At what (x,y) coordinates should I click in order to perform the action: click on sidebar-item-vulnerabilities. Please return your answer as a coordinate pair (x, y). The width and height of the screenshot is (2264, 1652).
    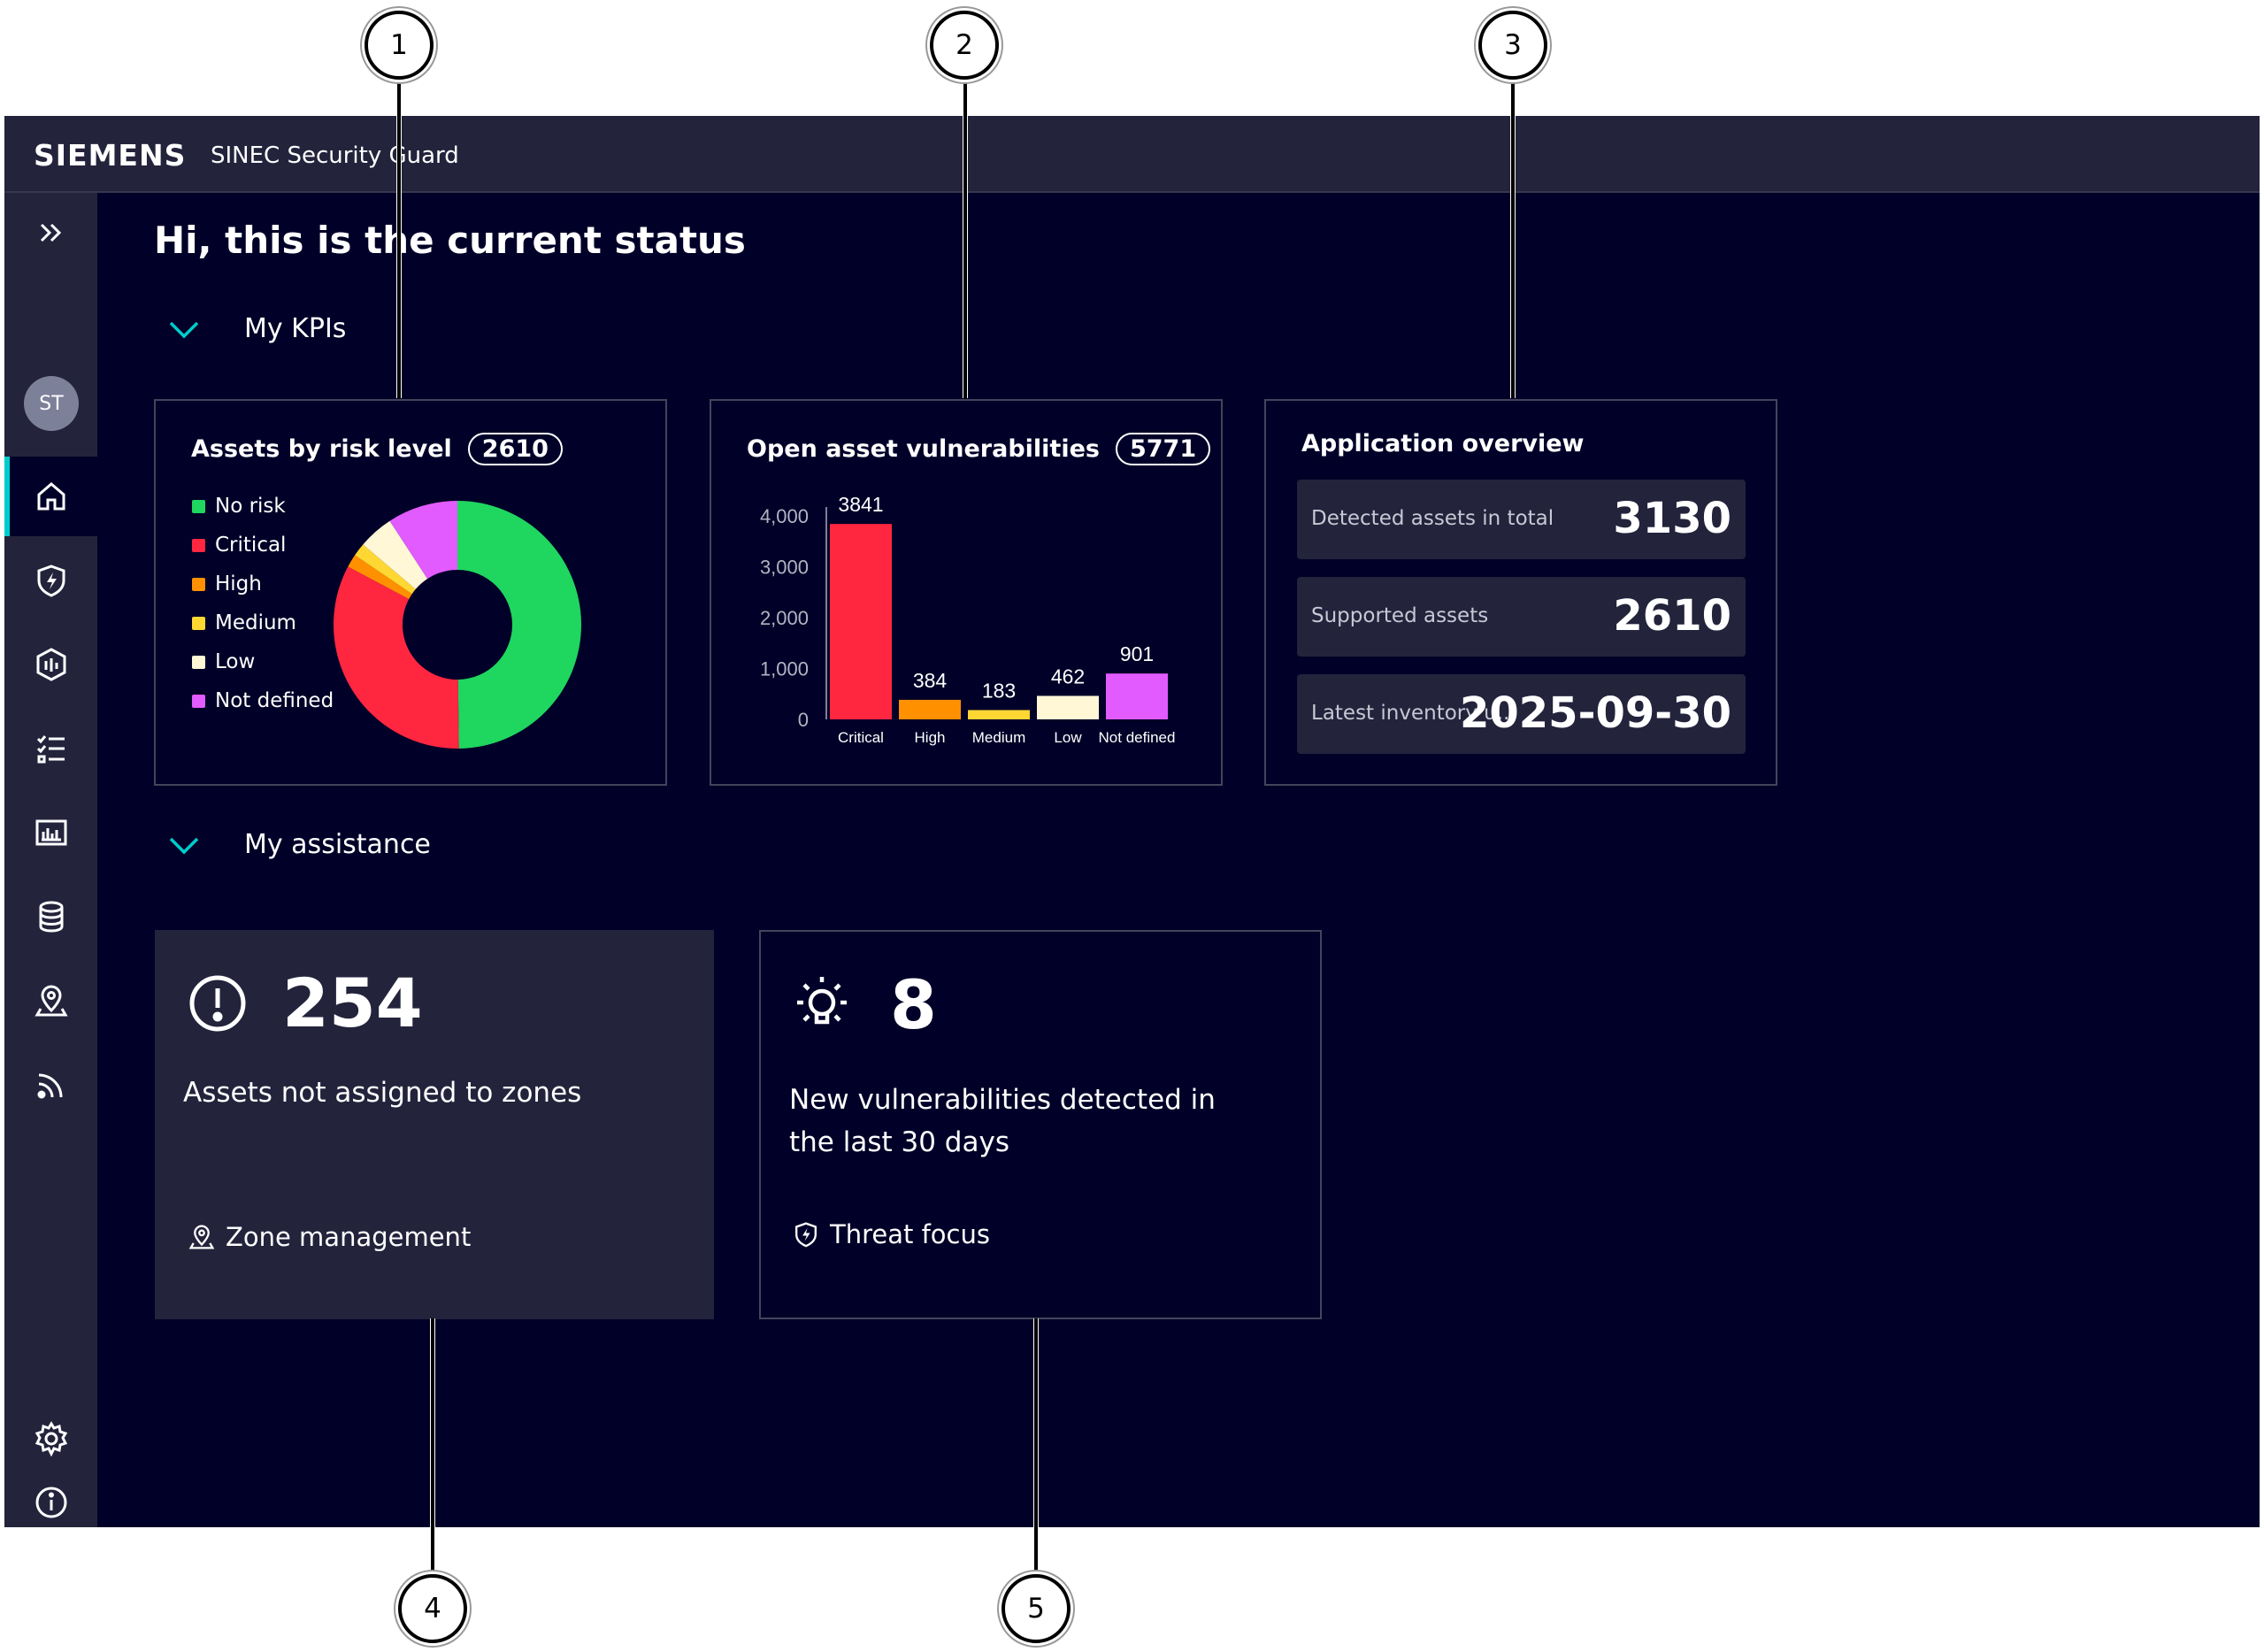
    Looking at the image, I should click on (50, 664).